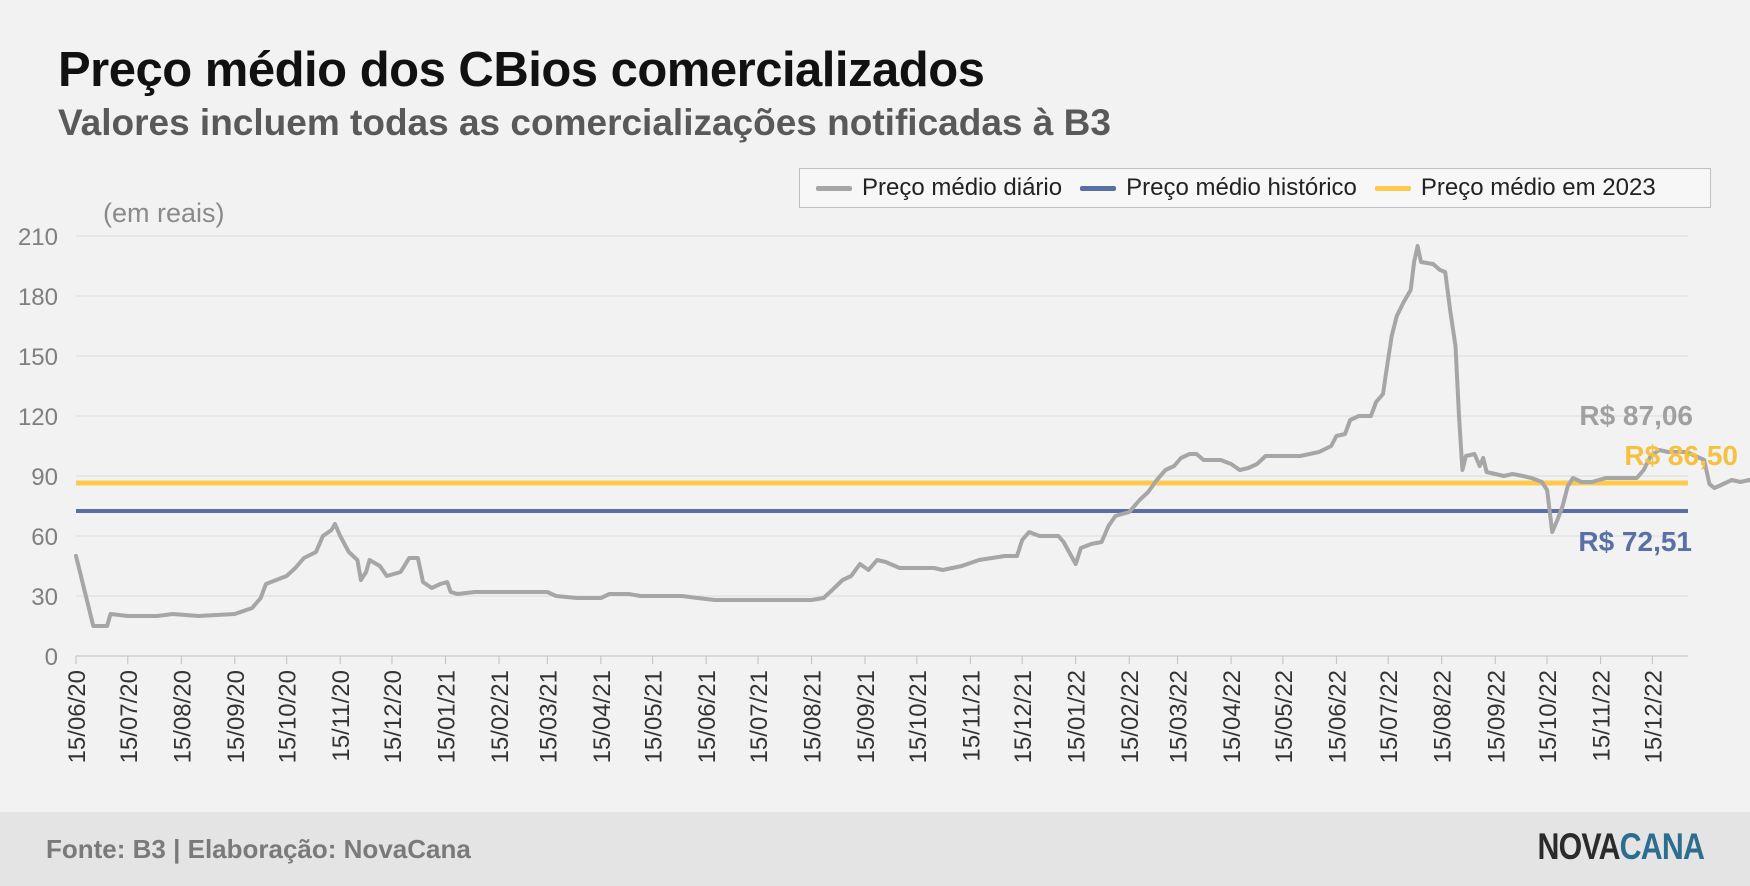 This screenshot has width=1750, height=886. What do you see at coordinates (44, 597) in the screenshot?
I see `y-tick-label: 30` at bounding box center [44, 597].